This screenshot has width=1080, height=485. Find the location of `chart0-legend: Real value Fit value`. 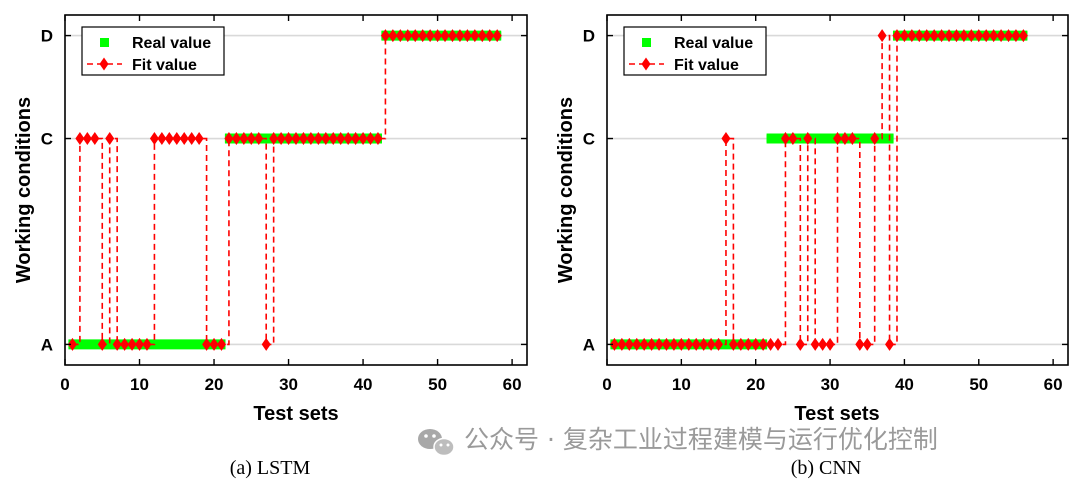

chart0-legend: Real value Fit value is located at coordinates (153, 51).